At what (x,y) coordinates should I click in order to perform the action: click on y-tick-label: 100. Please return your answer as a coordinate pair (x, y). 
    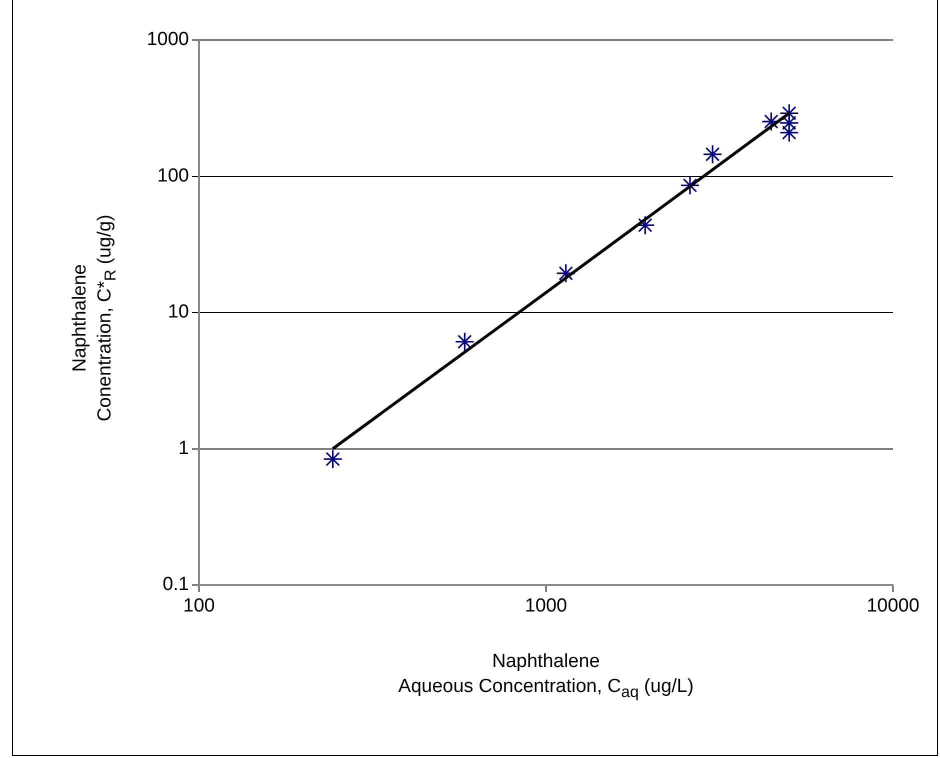
    Looking at the image, I should click on (173, 175).